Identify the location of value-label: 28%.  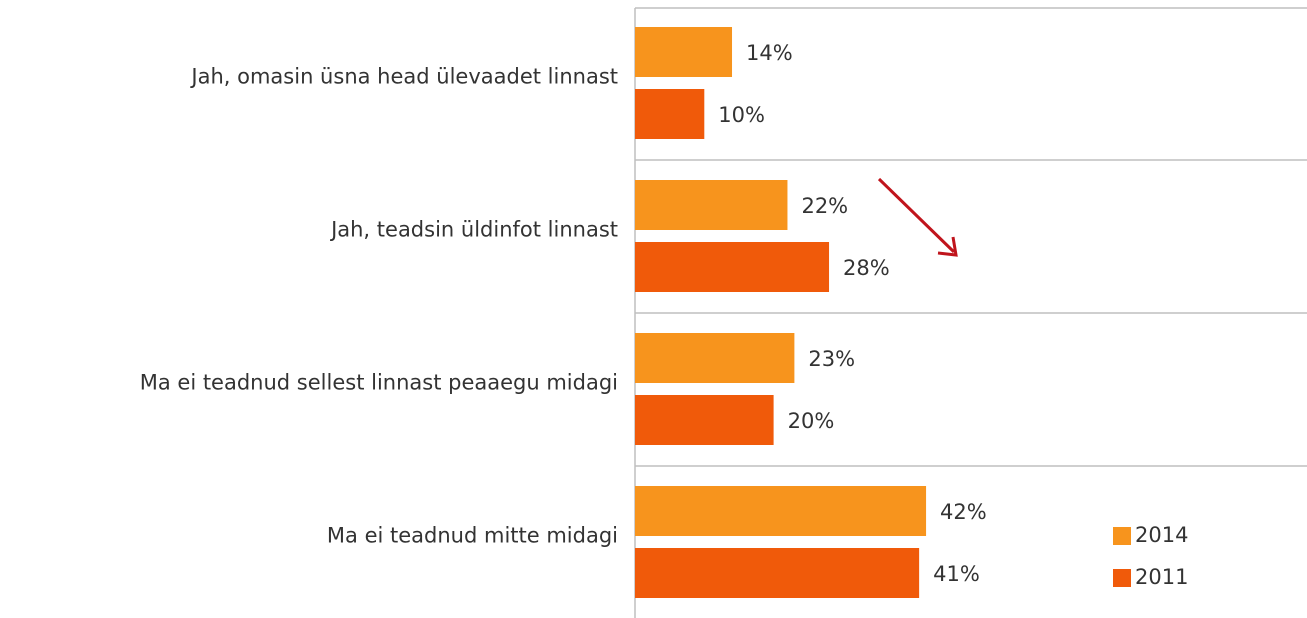
(866, 268).